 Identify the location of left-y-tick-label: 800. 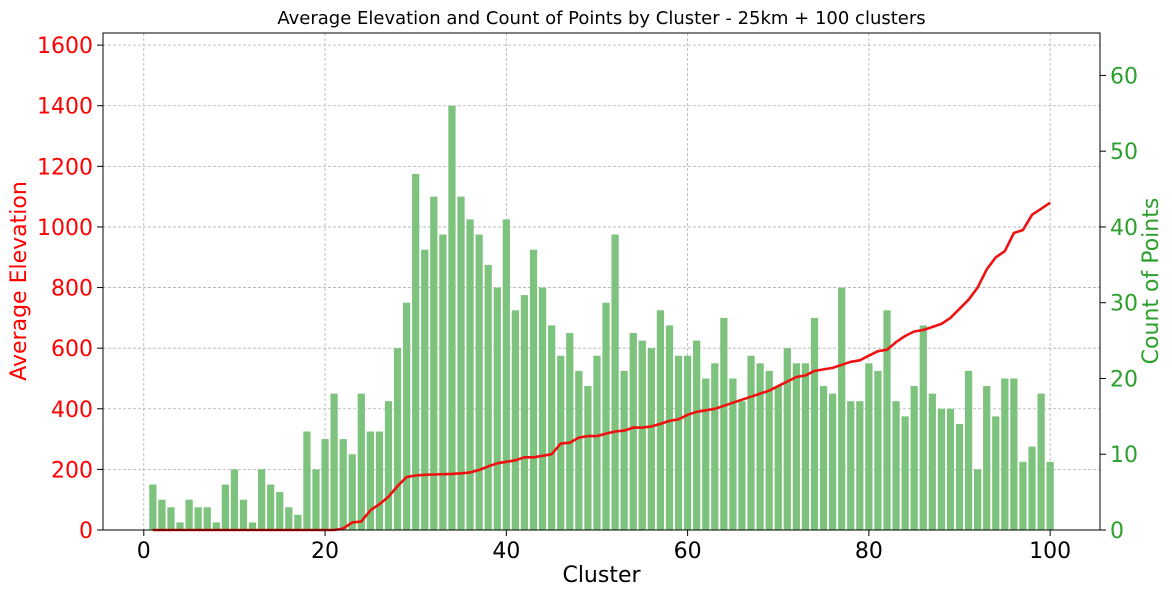
(72, 289).